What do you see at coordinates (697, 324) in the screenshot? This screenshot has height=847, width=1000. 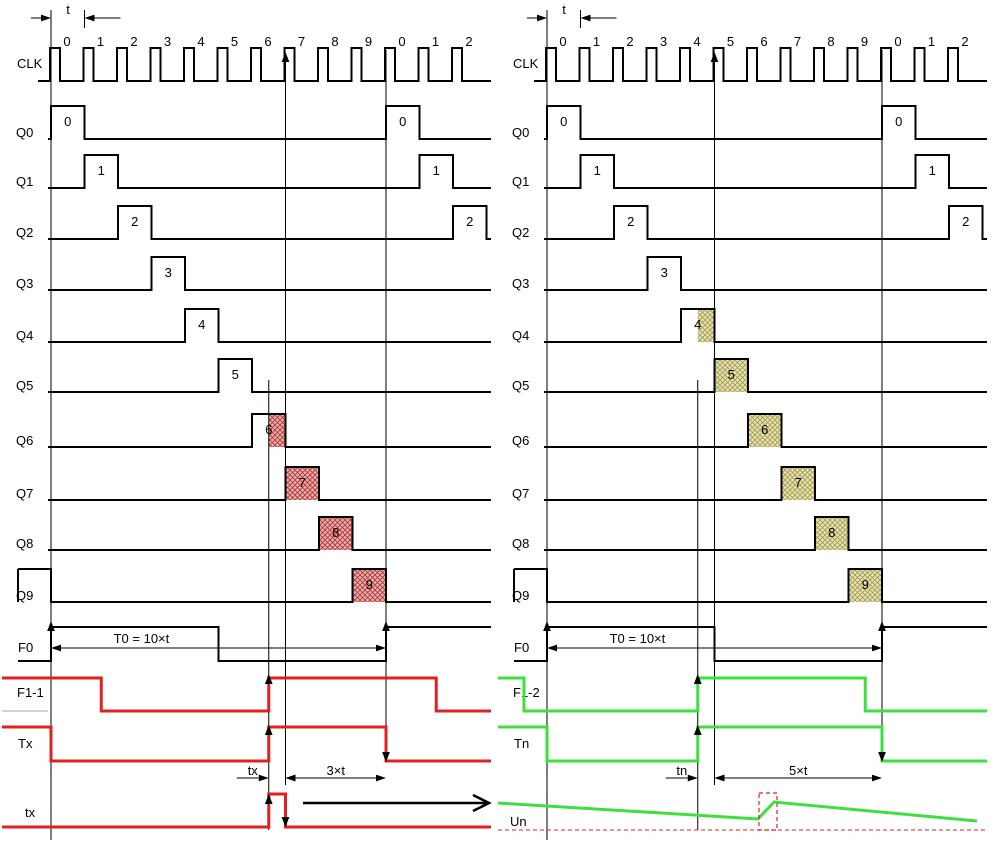 I see `q4-pulse-digit-4: 4` at bounding box center [697, 324].